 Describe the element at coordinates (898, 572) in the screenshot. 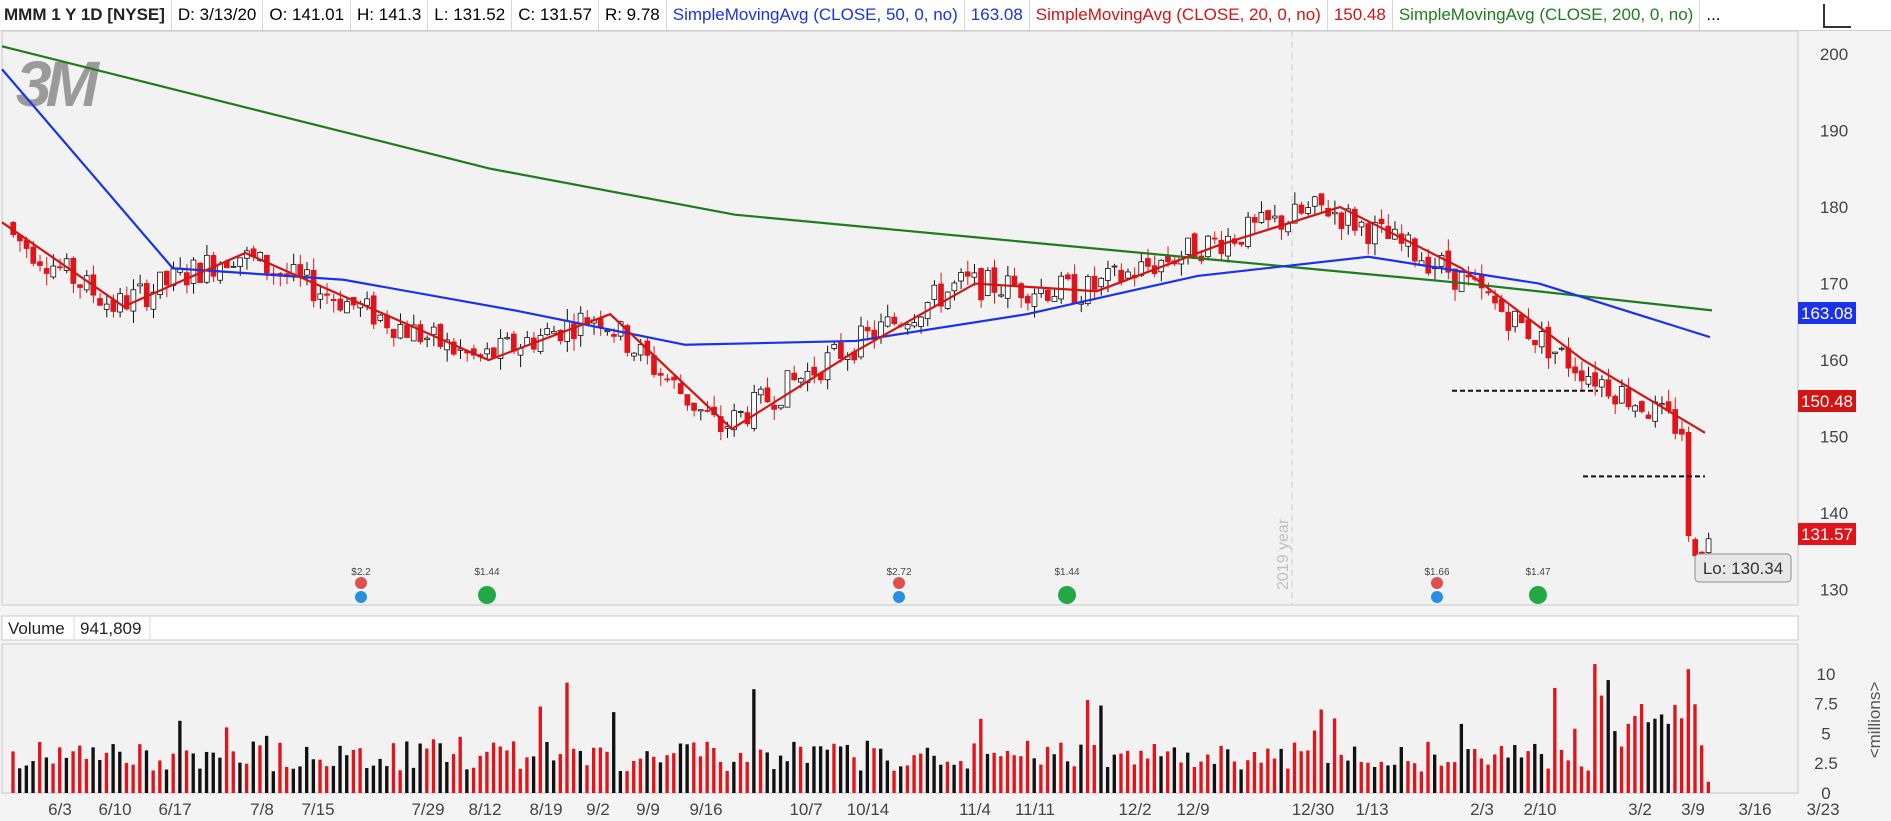

I see `event-label: $2.72` at that location.